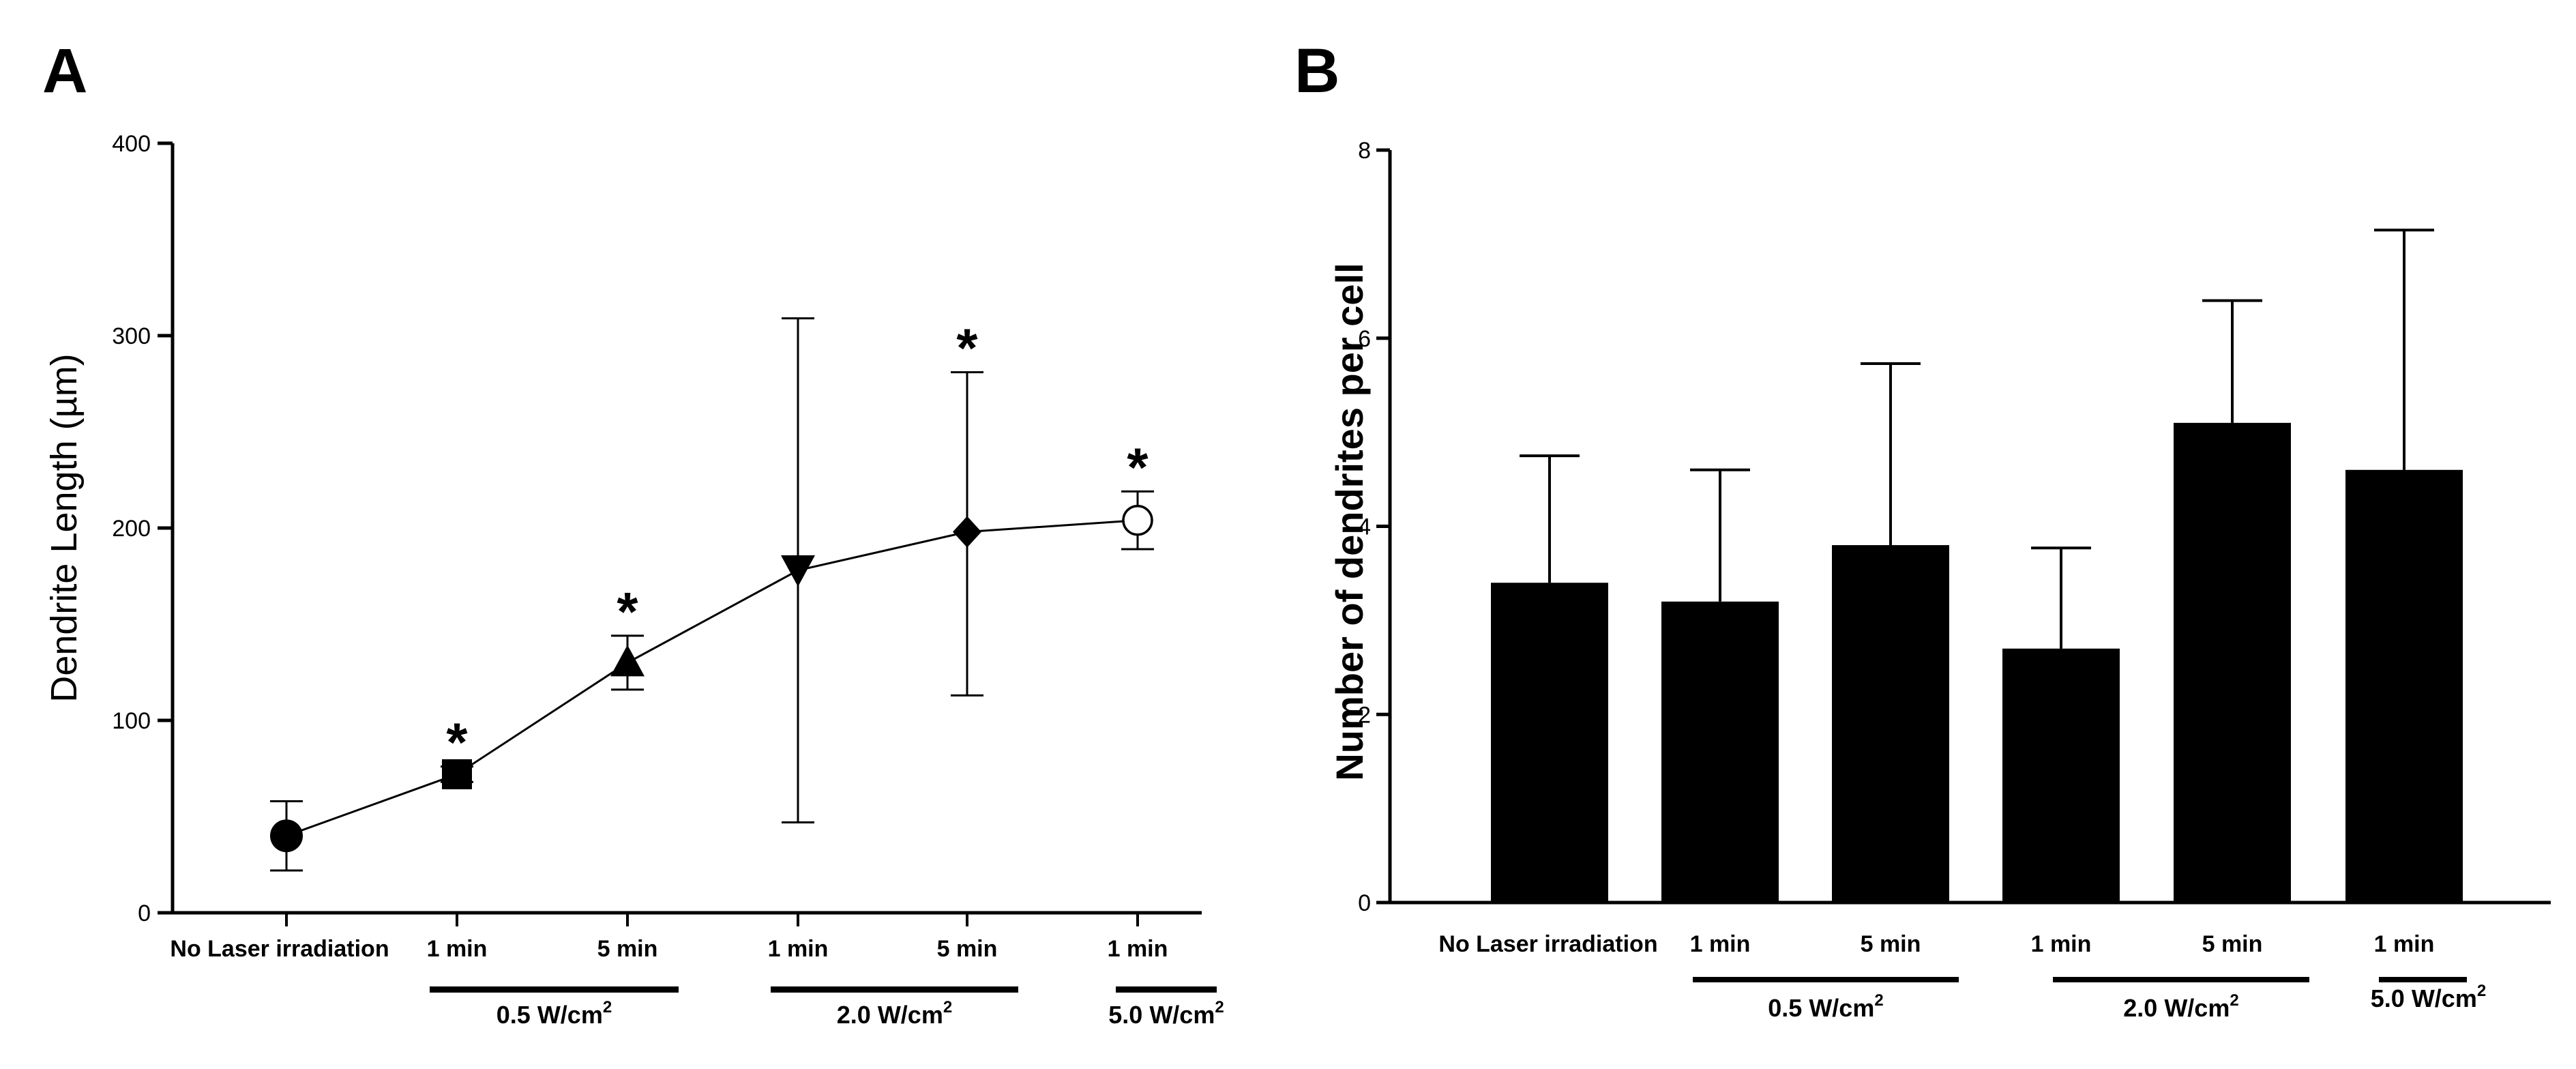  I want to click on data-point-triangle-up, so click(627, 661).